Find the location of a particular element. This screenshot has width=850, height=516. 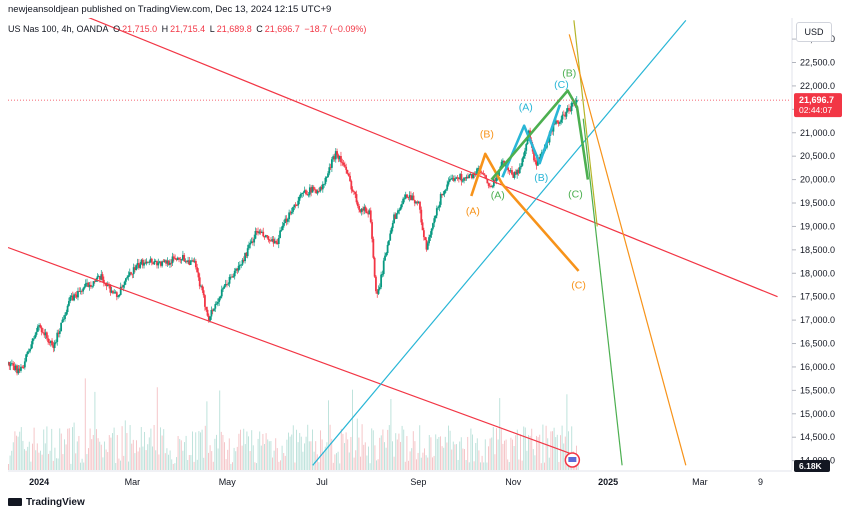

currency-button: USD is located at coordinates (814, 32).